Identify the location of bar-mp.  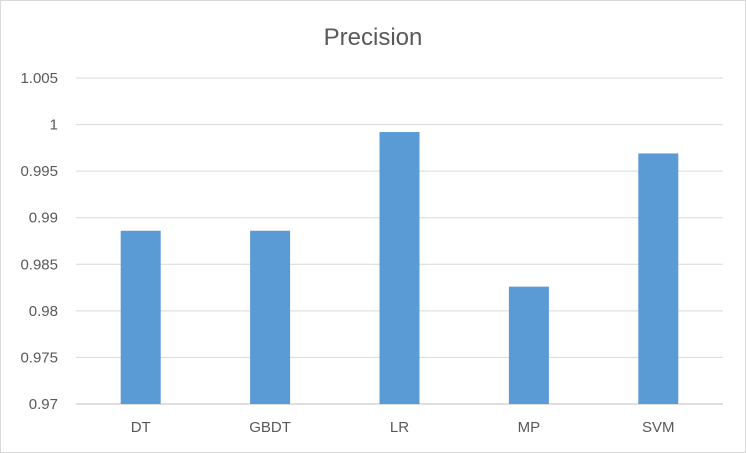
(528, 345).